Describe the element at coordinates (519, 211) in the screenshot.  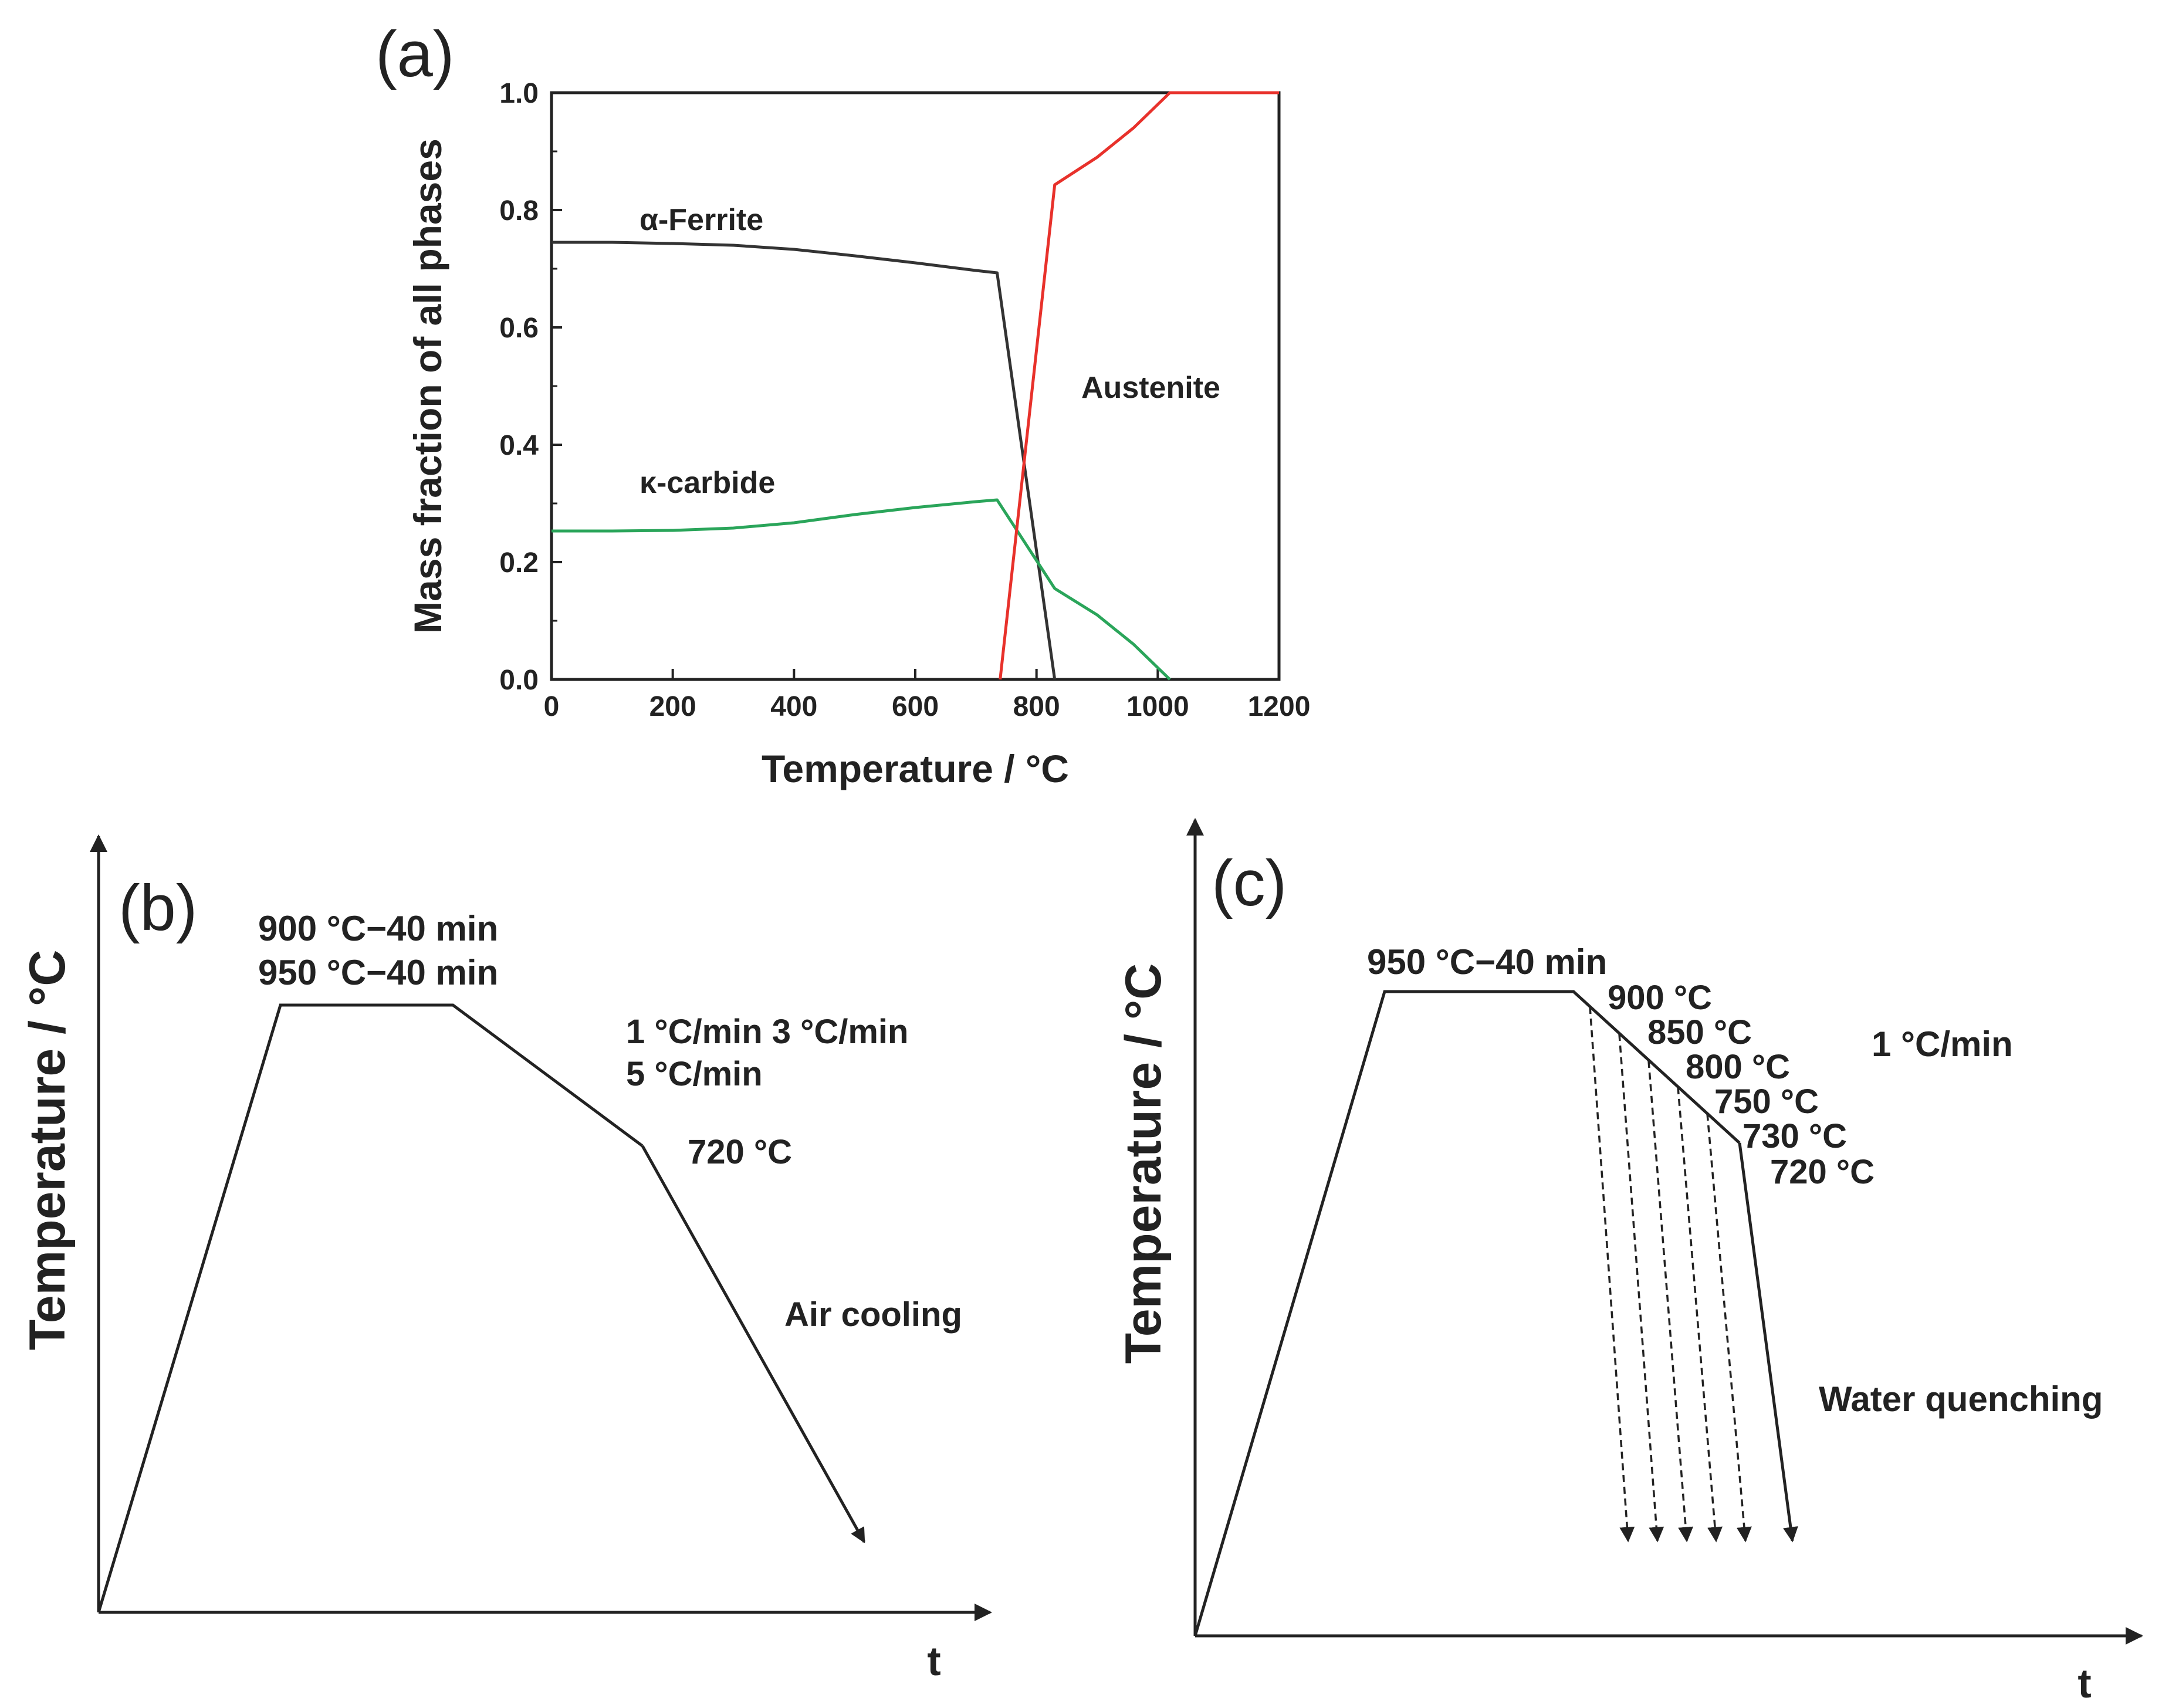
I see `y-tick-label: 0.8` at that location.